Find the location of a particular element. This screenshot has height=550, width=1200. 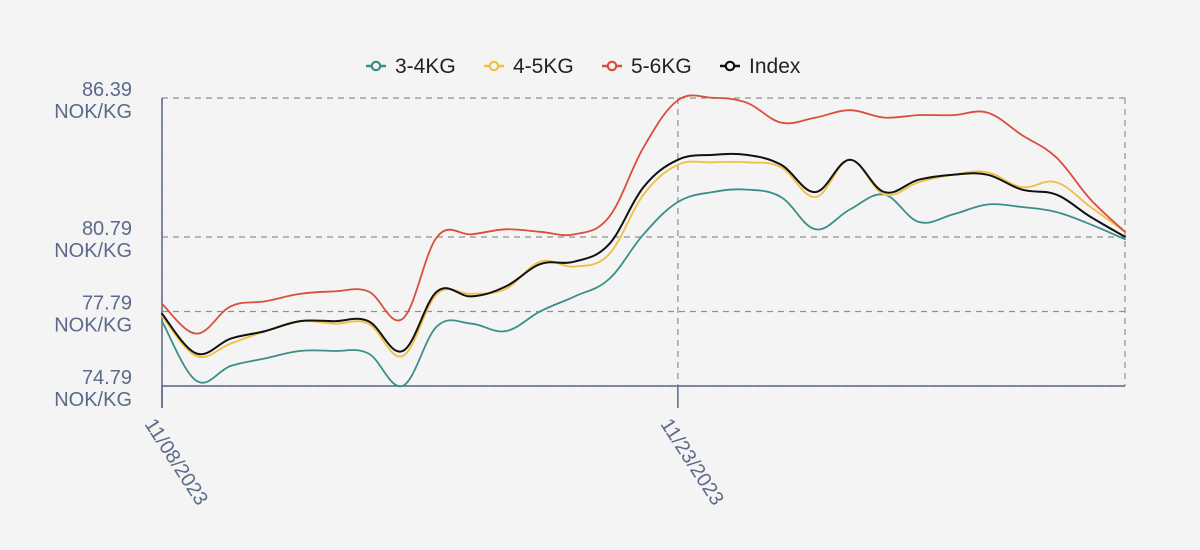

y-tick-label: 86.39 NOK/KG is located at coordinates (93, 101).